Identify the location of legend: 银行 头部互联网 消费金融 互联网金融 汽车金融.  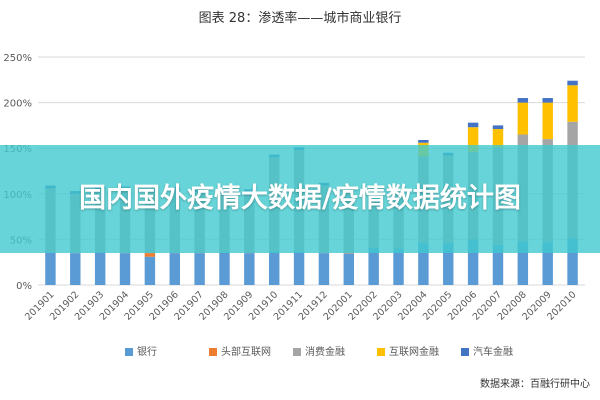
(319, 351).